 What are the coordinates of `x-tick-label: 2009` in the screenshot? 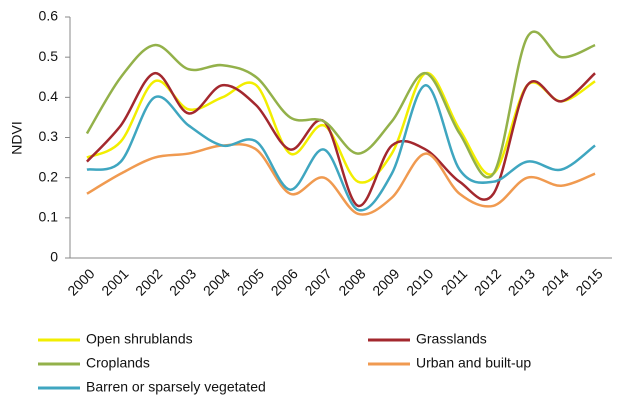 It's located at (385, 281).